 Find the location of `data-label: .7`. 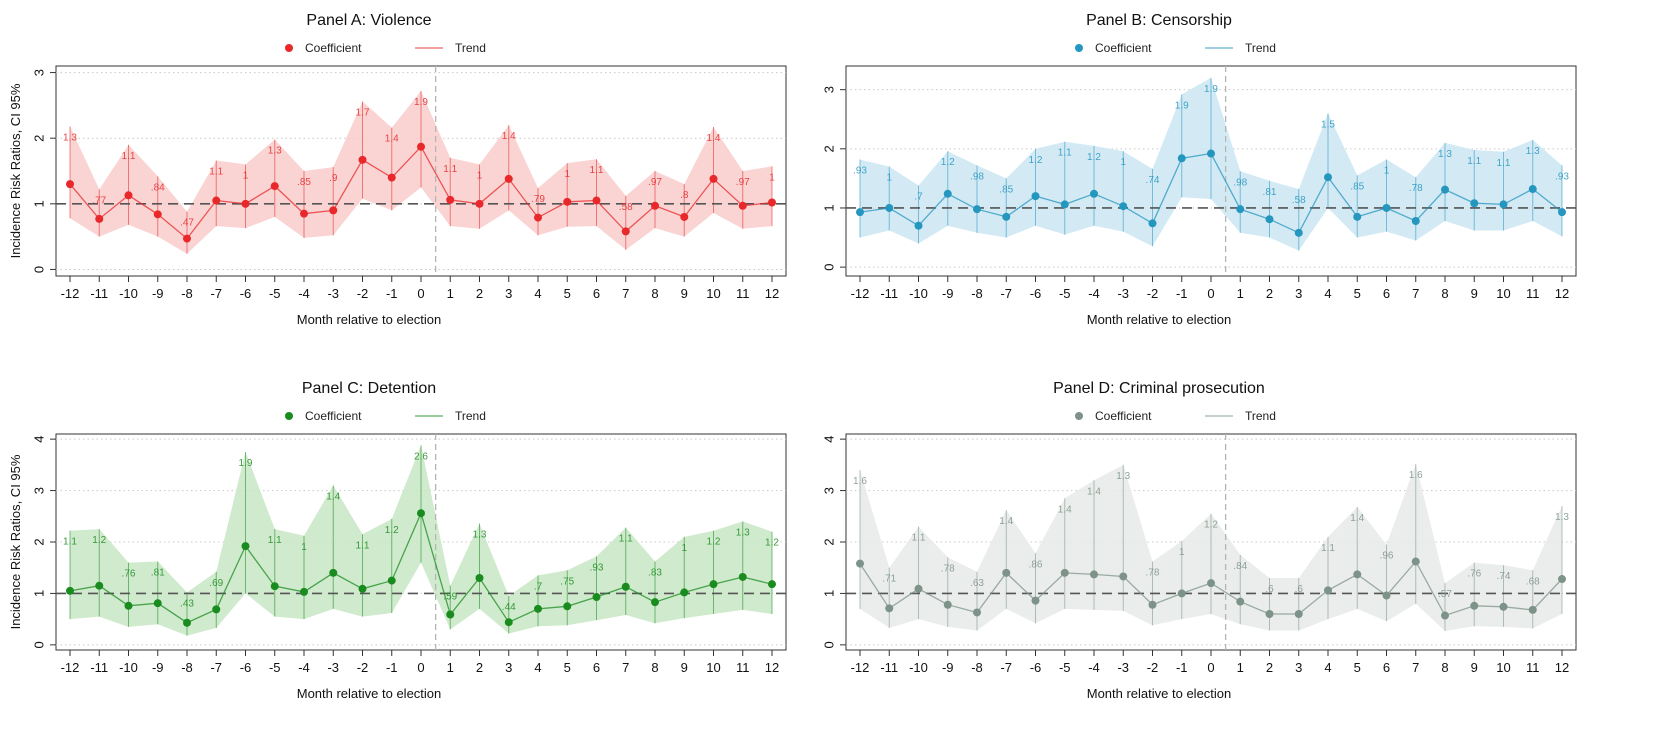

data-label: .7 is located at coordinates (918, 196).